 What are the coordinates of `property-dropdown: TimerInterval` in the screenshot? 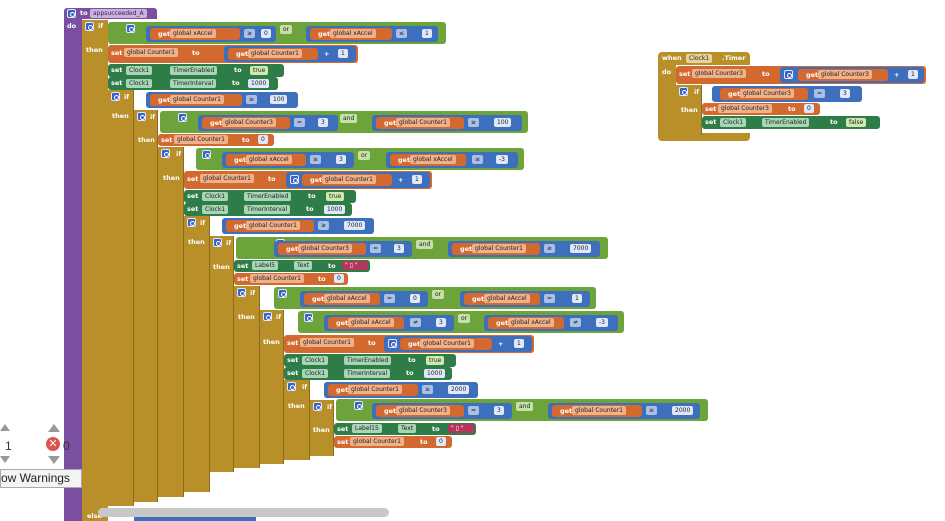 It's located at (367, 373).